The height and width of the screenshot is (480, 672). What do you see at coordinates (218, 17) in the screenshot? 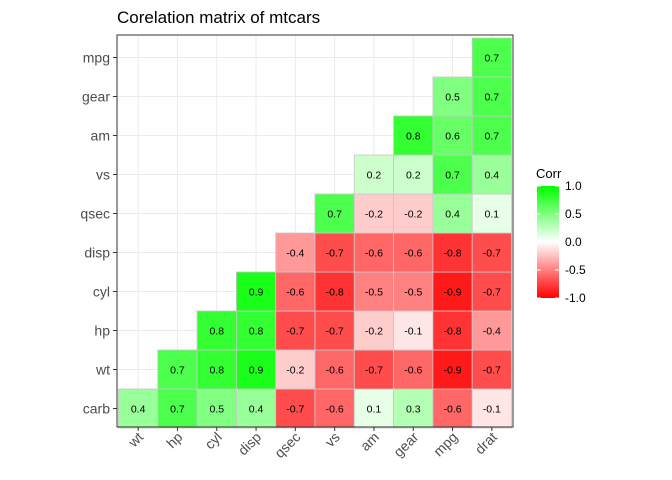
I see `chart-title: Corelation matrix of mtcars` at bounding box center [218, 17].